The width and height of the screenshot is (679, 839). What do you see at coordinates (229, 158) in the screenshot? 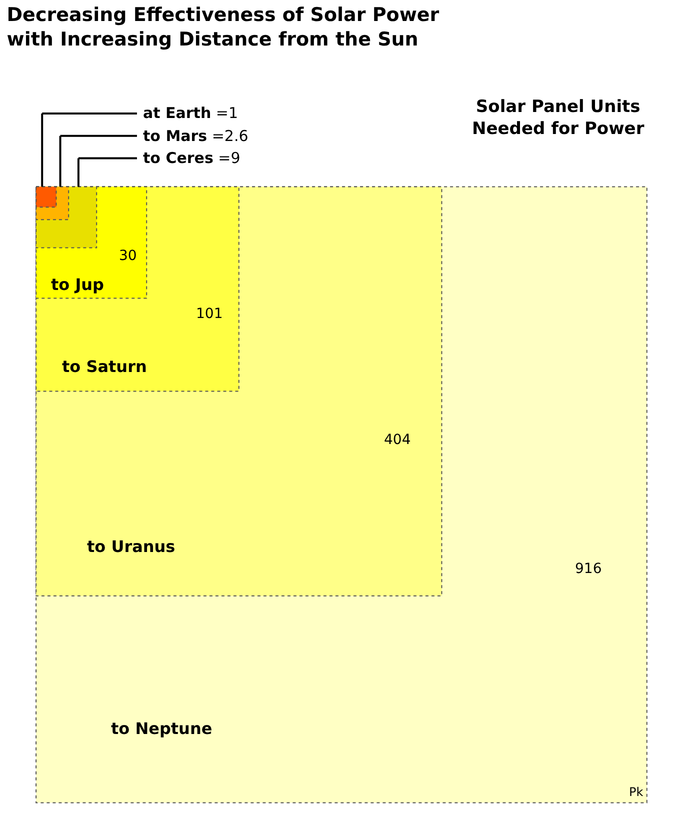
I see `data-label: =9` at bounding box center [229, 158].